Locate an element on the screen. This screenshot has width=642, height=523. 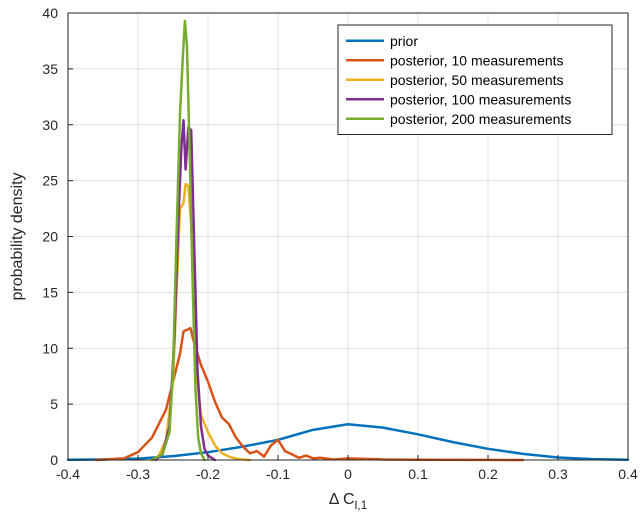
y-tick-label: 10 is located at coordinates (50, 348).